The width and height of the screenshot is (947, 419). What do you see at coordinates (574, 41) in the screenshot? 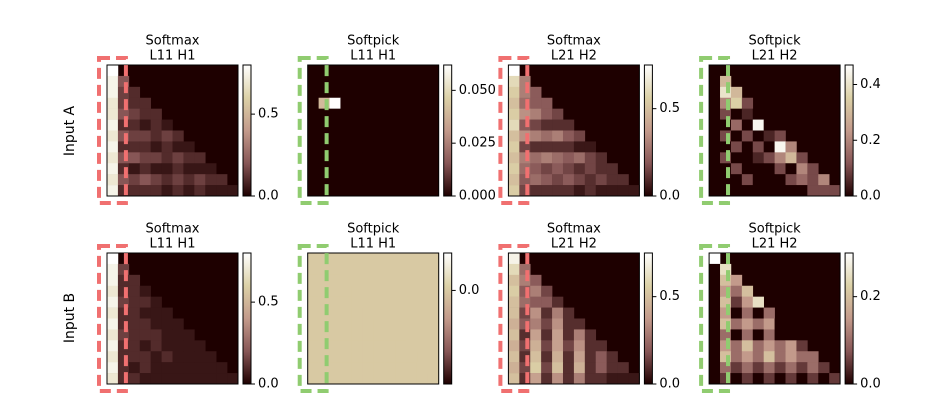
I see `panel-title: Softmax` at bounding box center [574, 41].